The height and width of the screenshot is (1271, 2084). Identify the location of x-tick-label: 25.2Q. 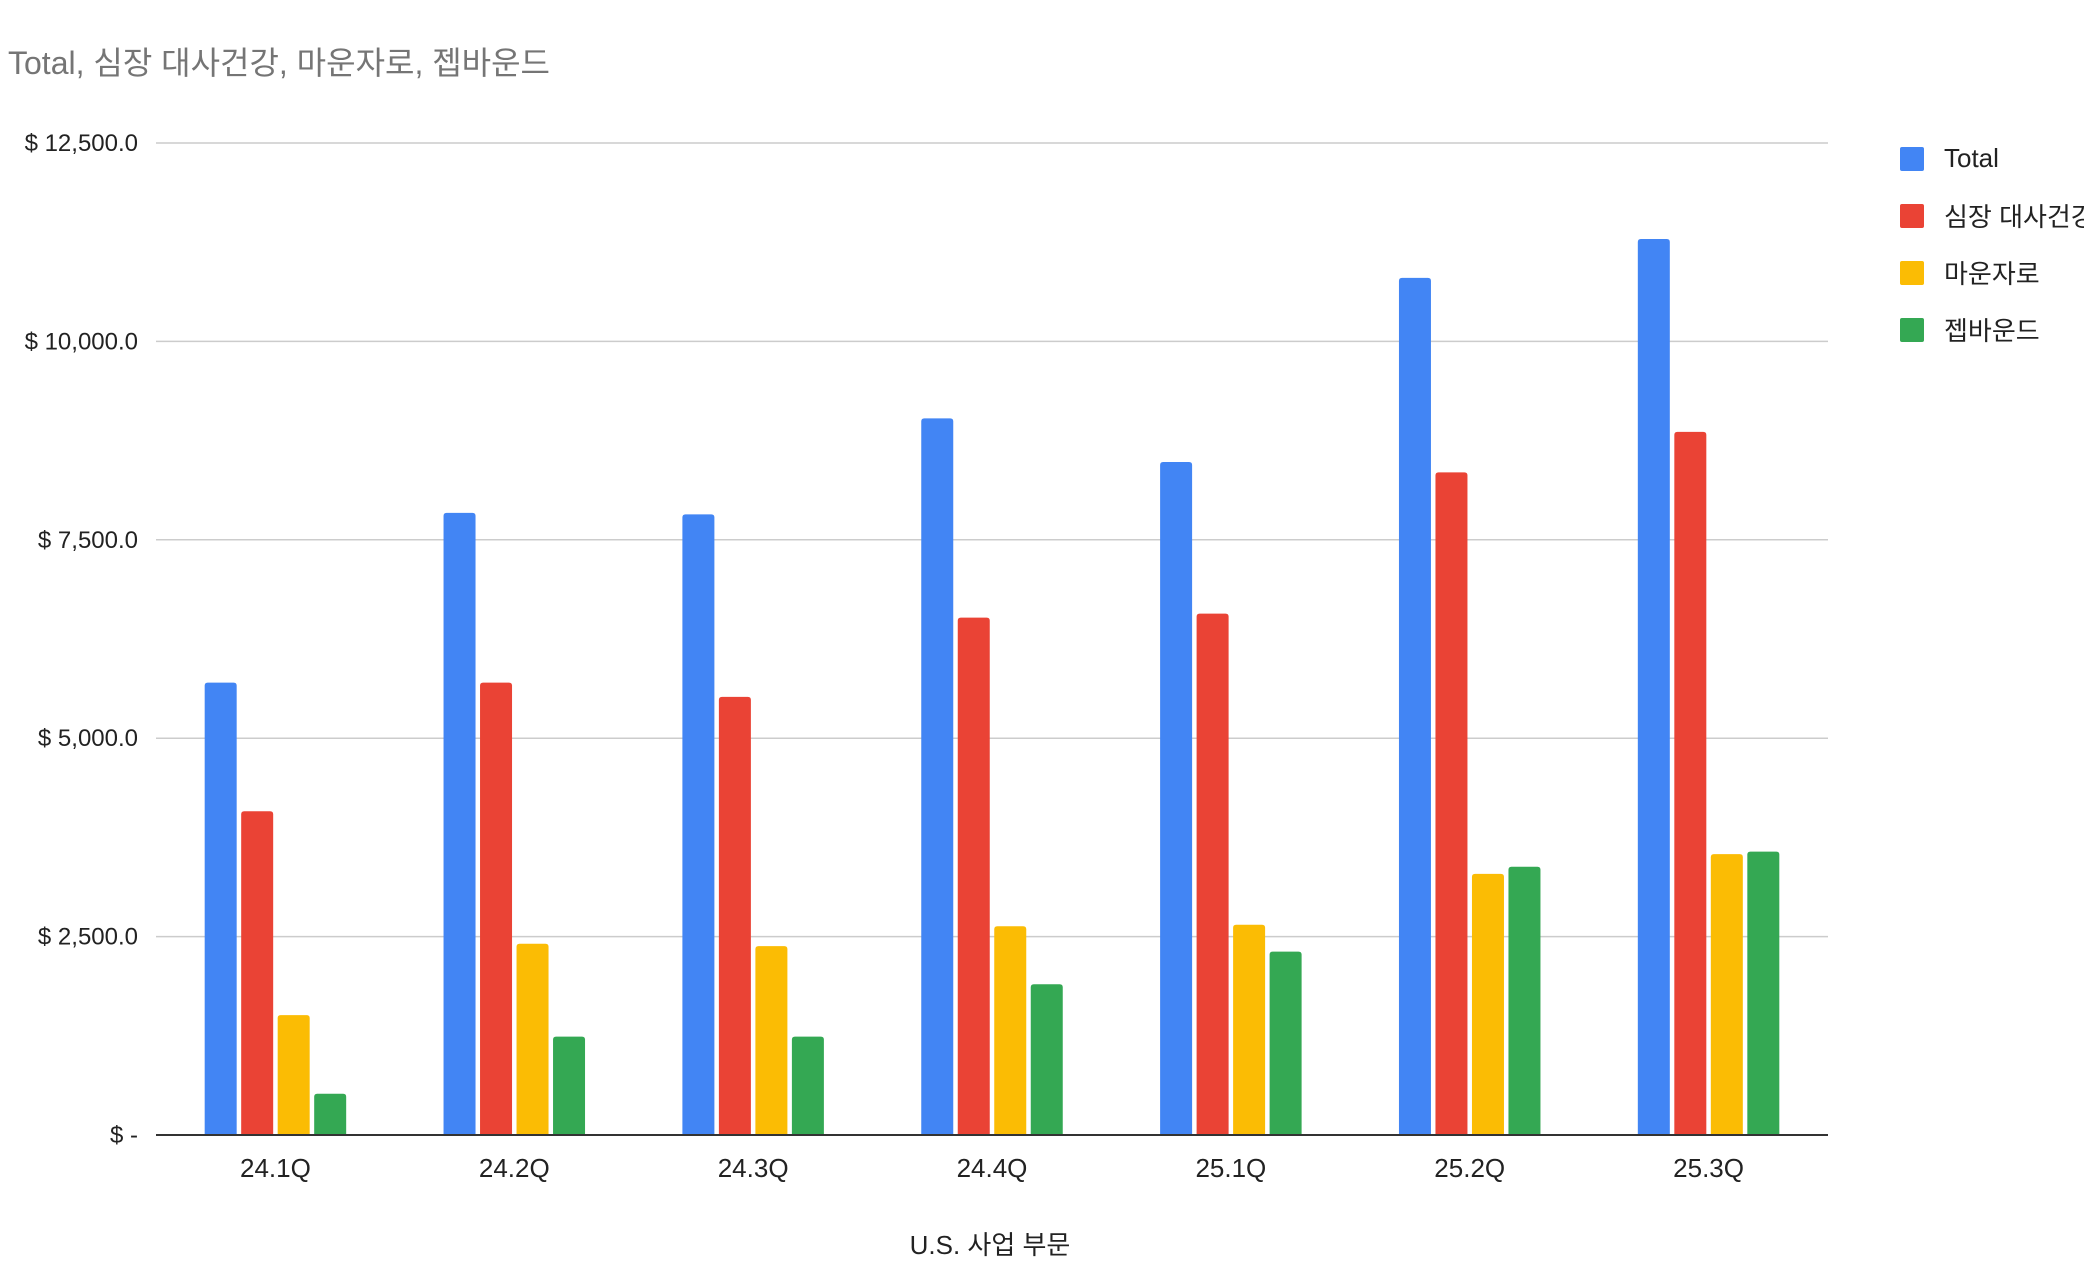
(1469, 1168).